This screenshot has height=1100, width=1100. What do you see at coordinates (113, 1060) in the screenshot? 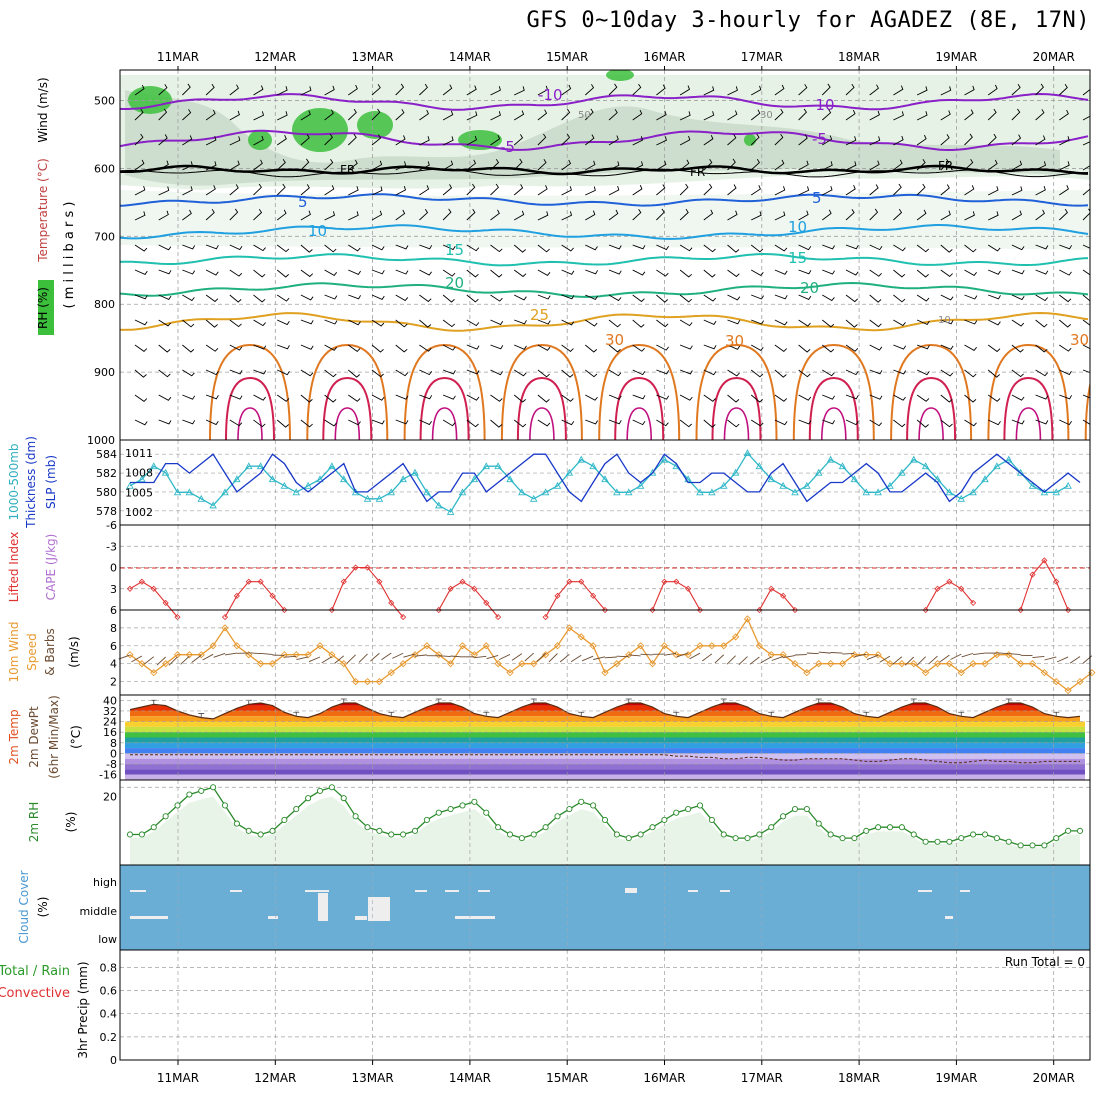
I see `precip-tick: 0` at bounding box center [113, 1060].